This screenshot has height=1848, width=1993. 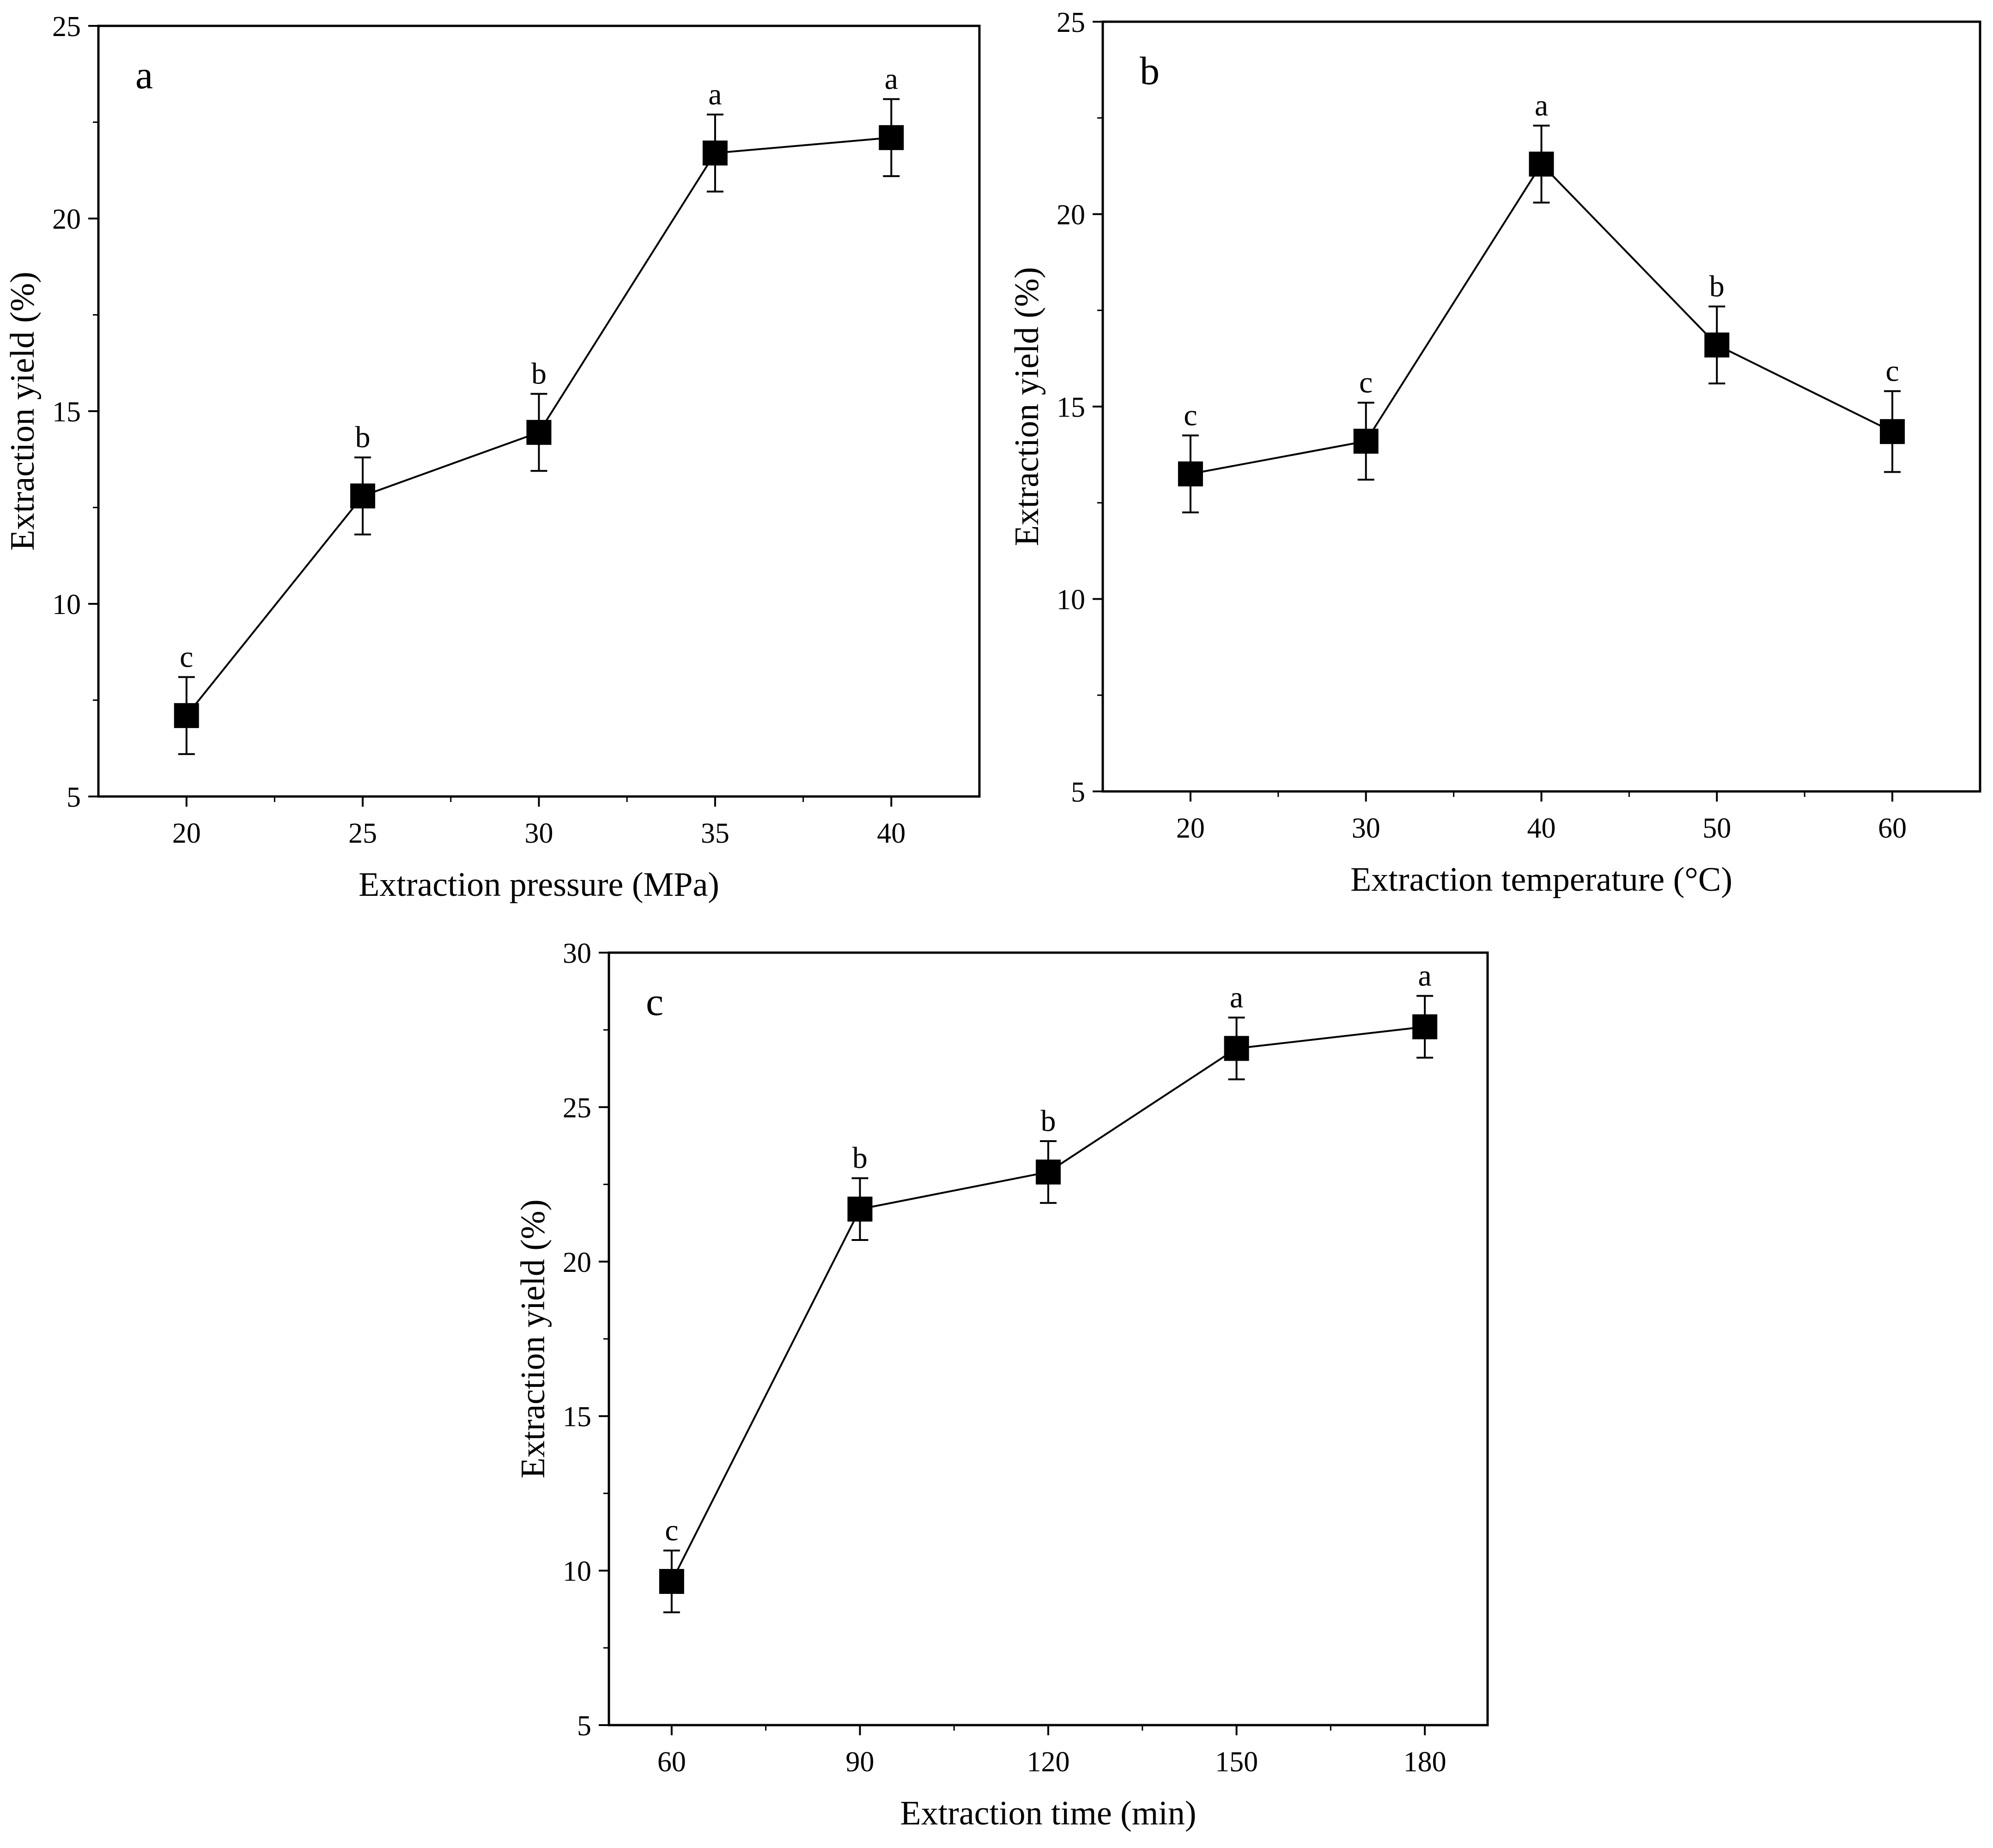 I want to click on x-tick-label: 50, so click(x=1716, y=828).